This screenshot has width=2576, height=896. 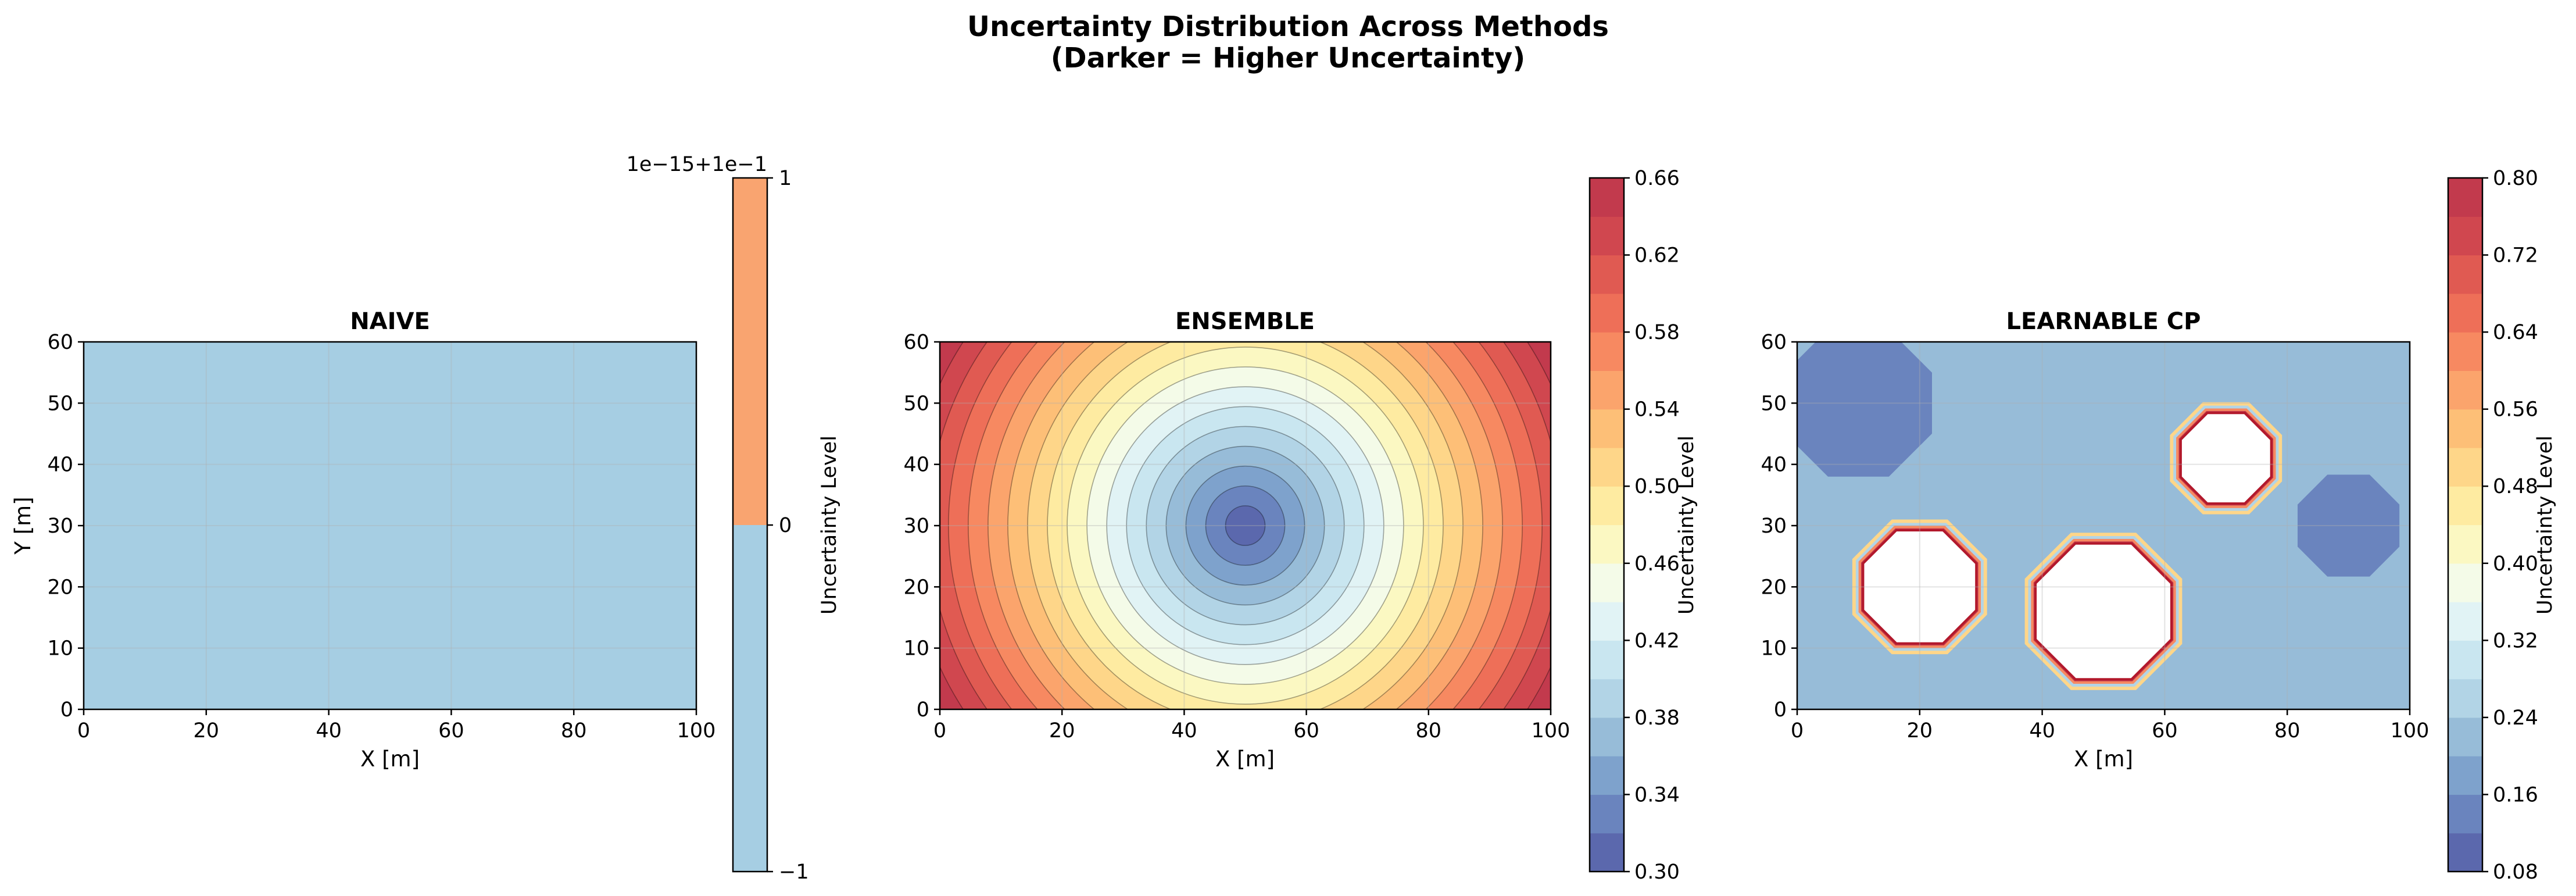 I want to click on colorbar-frame, so click(x=1607, y=525).